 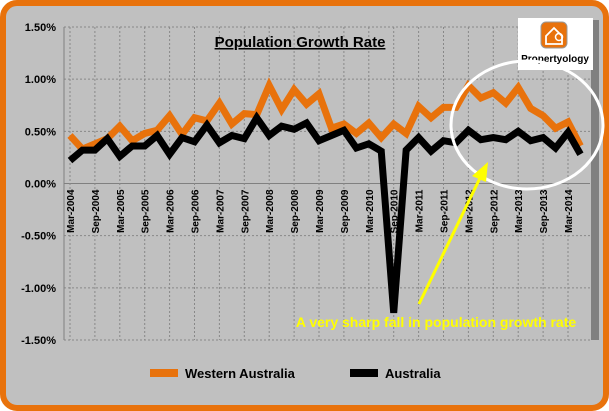 I want to click on y-tick-label: 0.00%, so click(x=40, y=185).